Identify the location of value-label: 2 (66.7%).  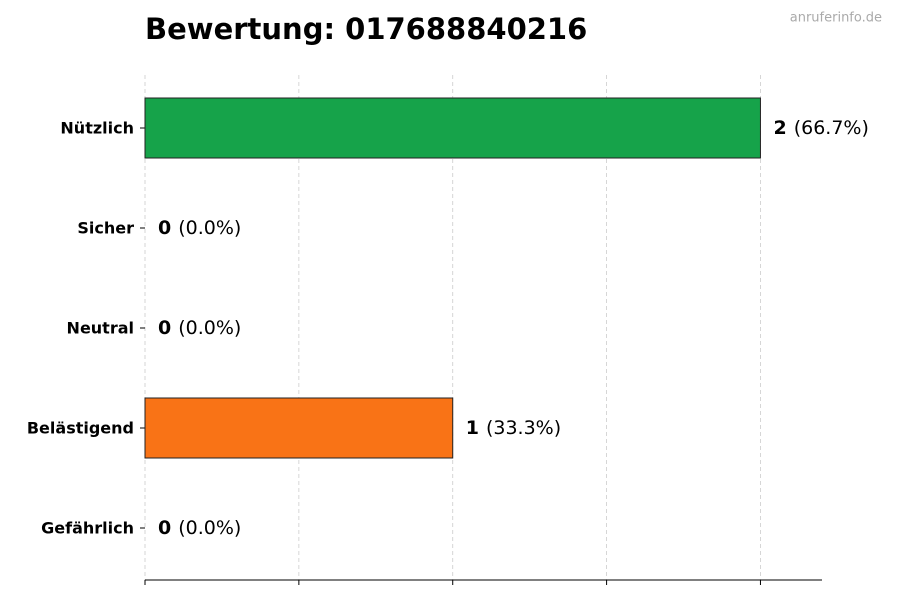
(820, 128).